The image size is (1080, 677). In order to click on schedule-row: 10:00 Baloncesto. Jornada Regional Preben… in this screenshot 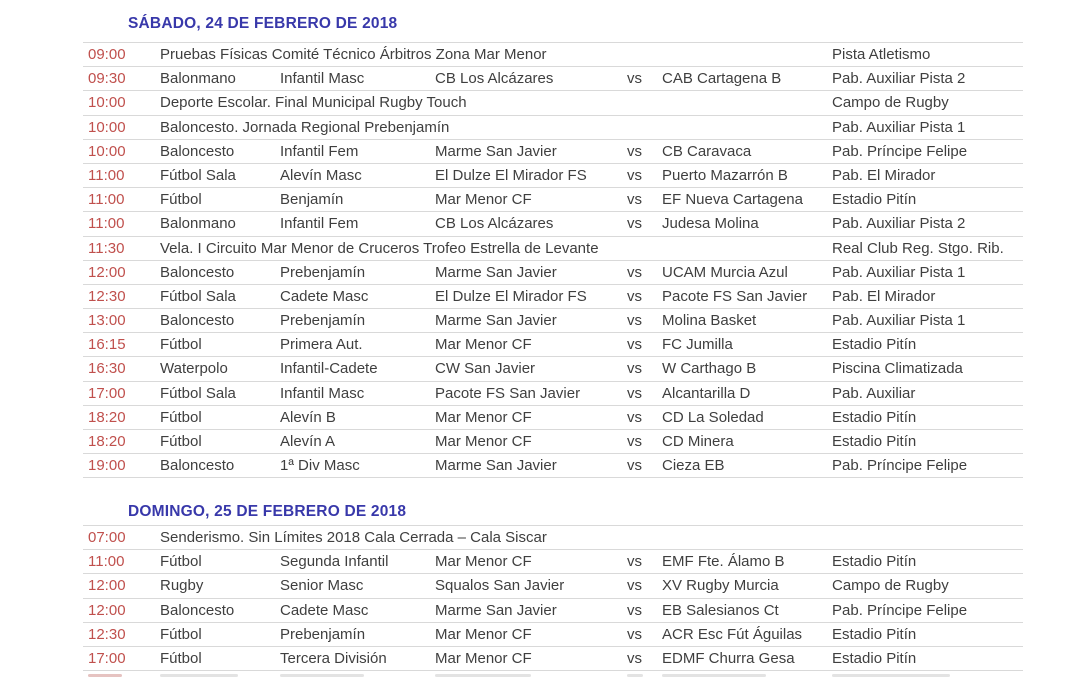, I will do `click(553, 128)`.